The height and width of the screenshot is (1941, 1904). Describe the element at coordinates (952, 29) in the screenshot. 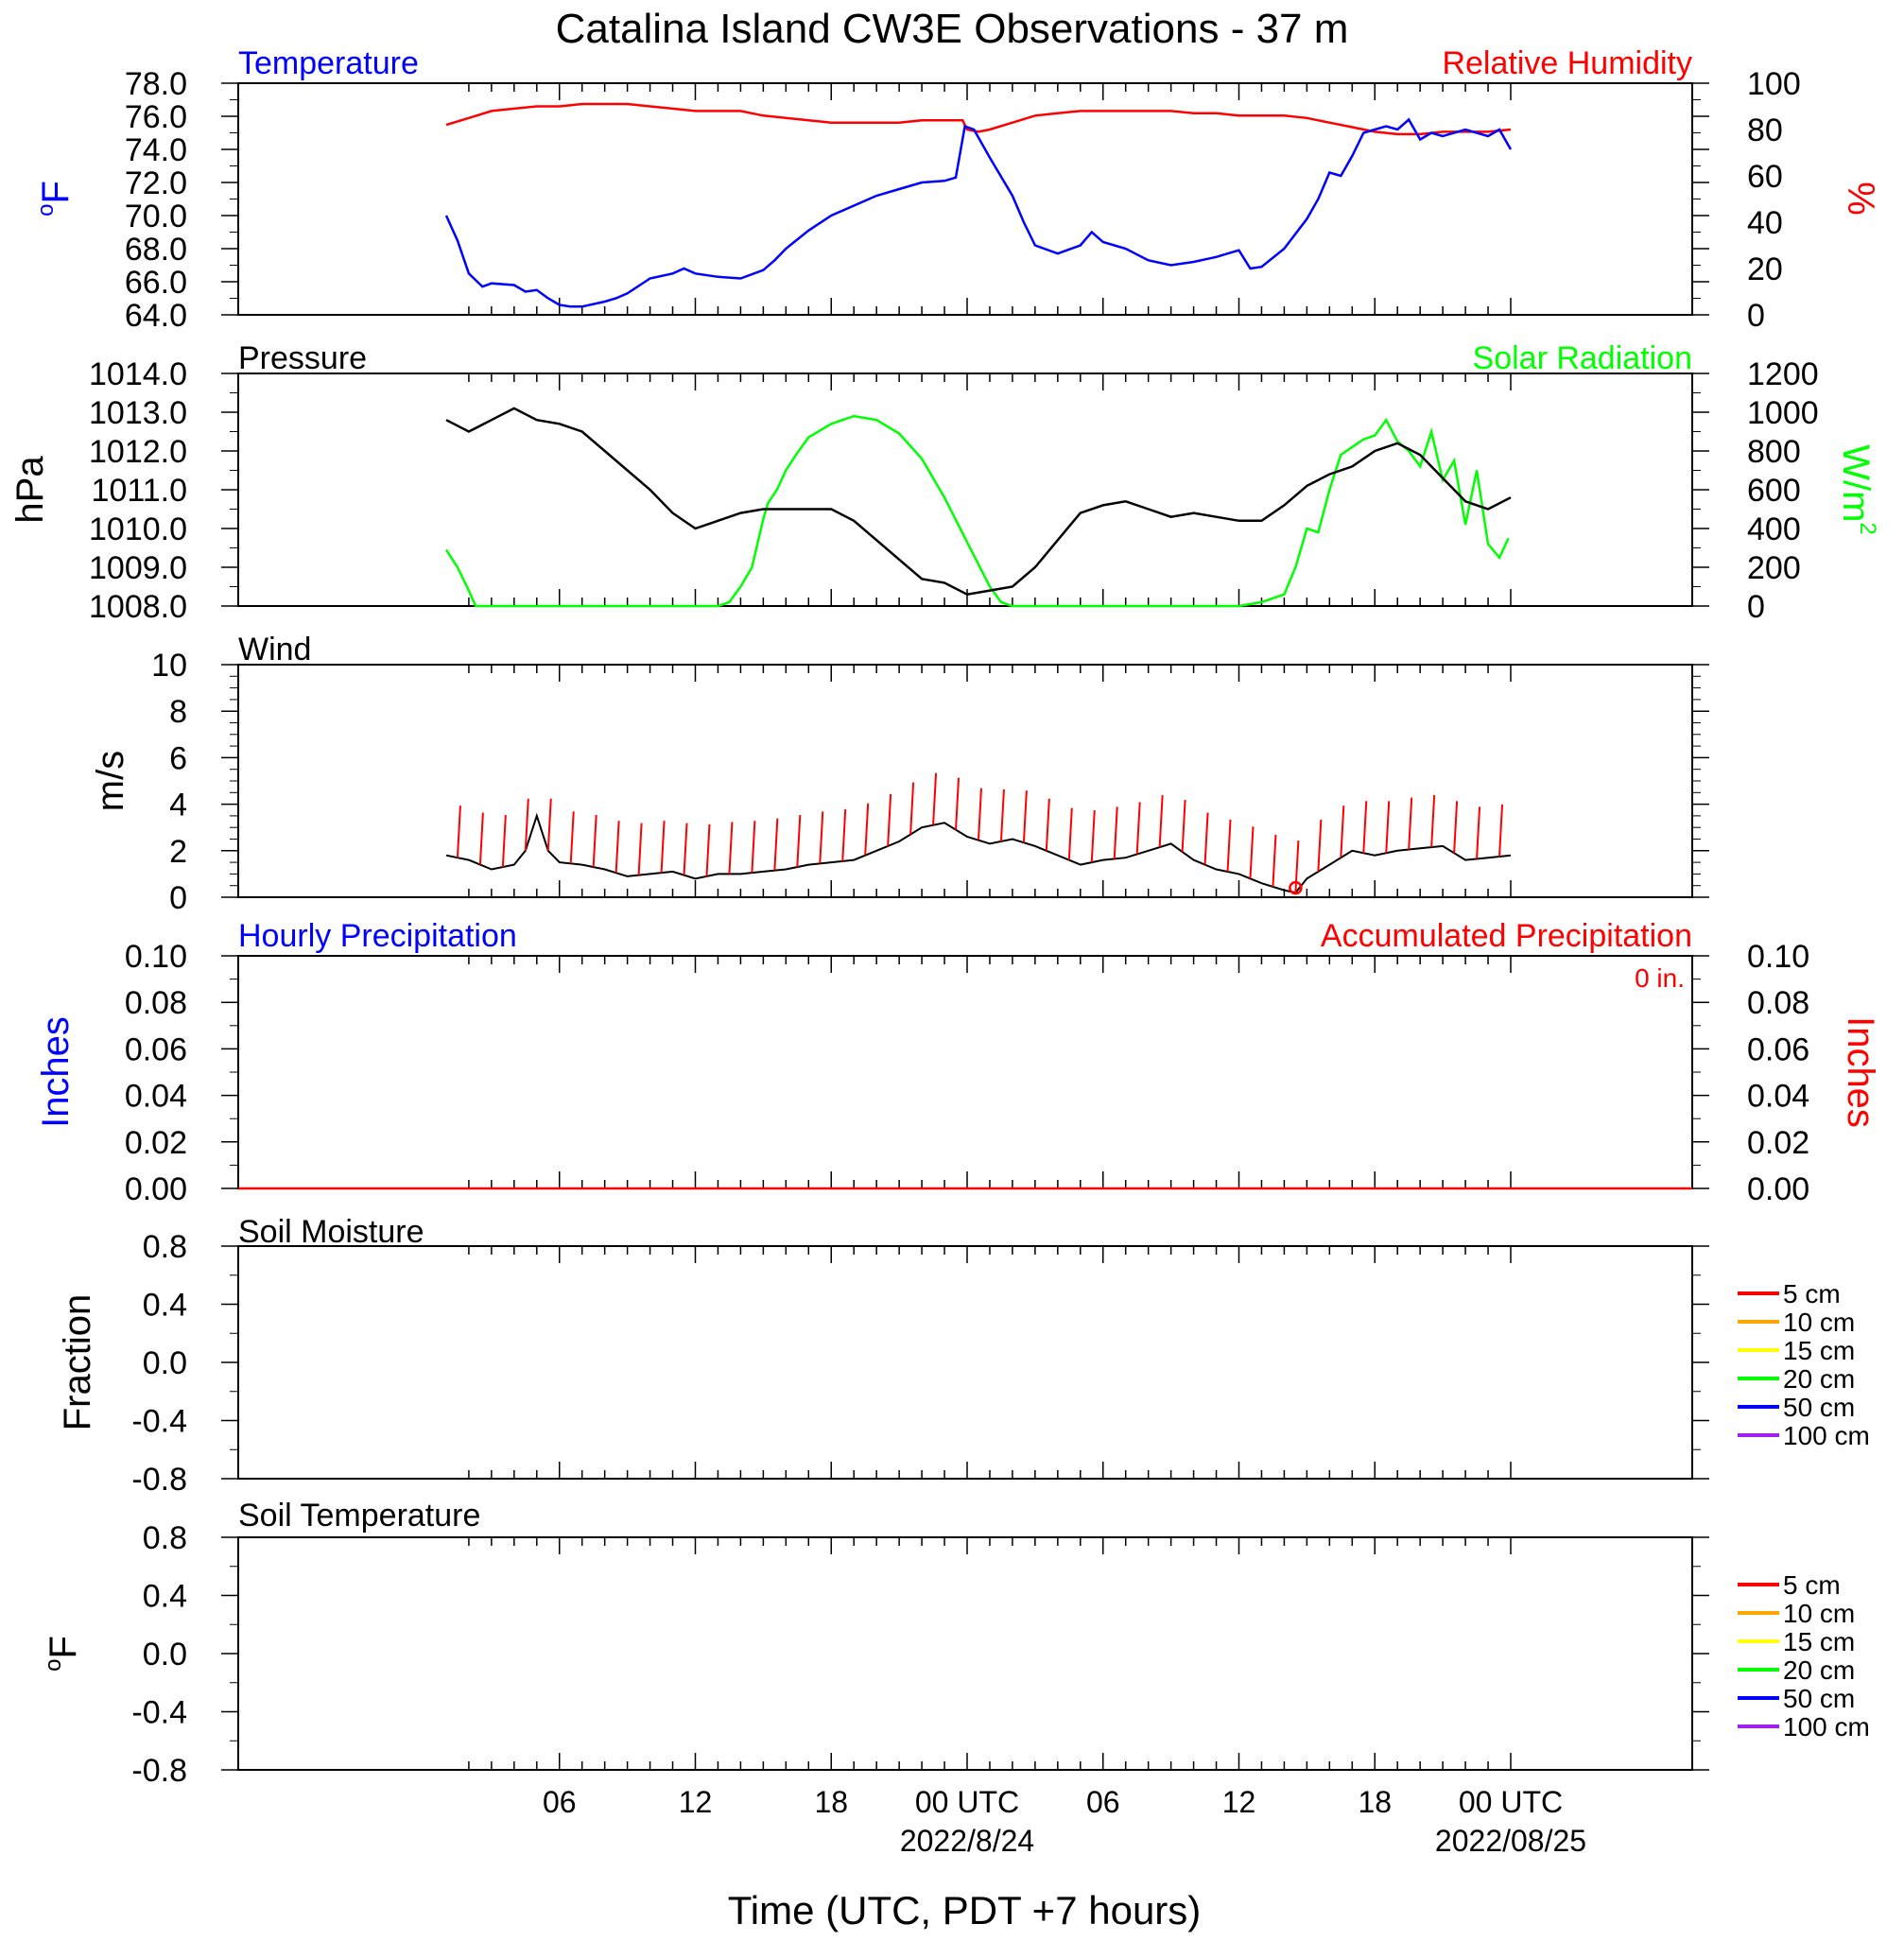

I see `chart-title: Catalina Island CW3E Observations - 37 m` at that location.